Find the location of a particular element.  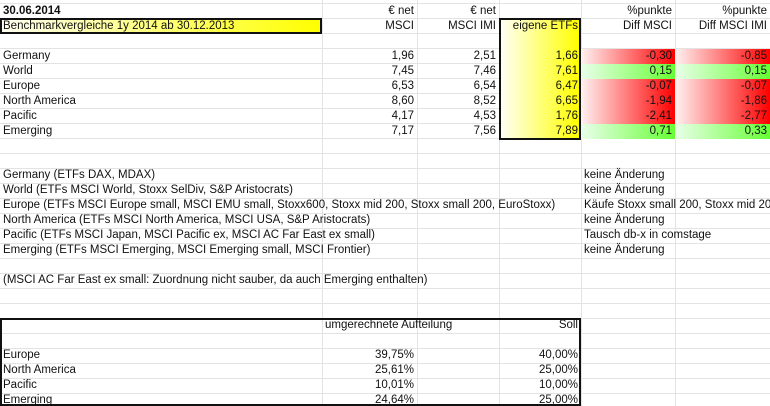

imi-cell: 6,54 is located at coordinates (484, 86).